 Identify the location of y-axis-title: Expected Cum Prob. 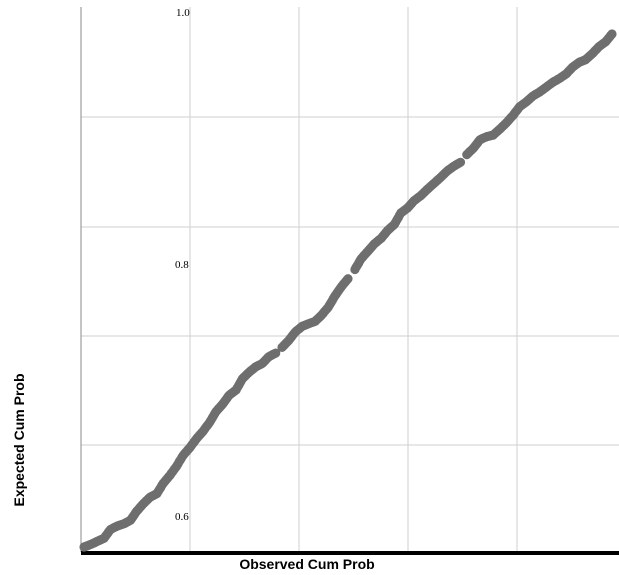
(19, 439).